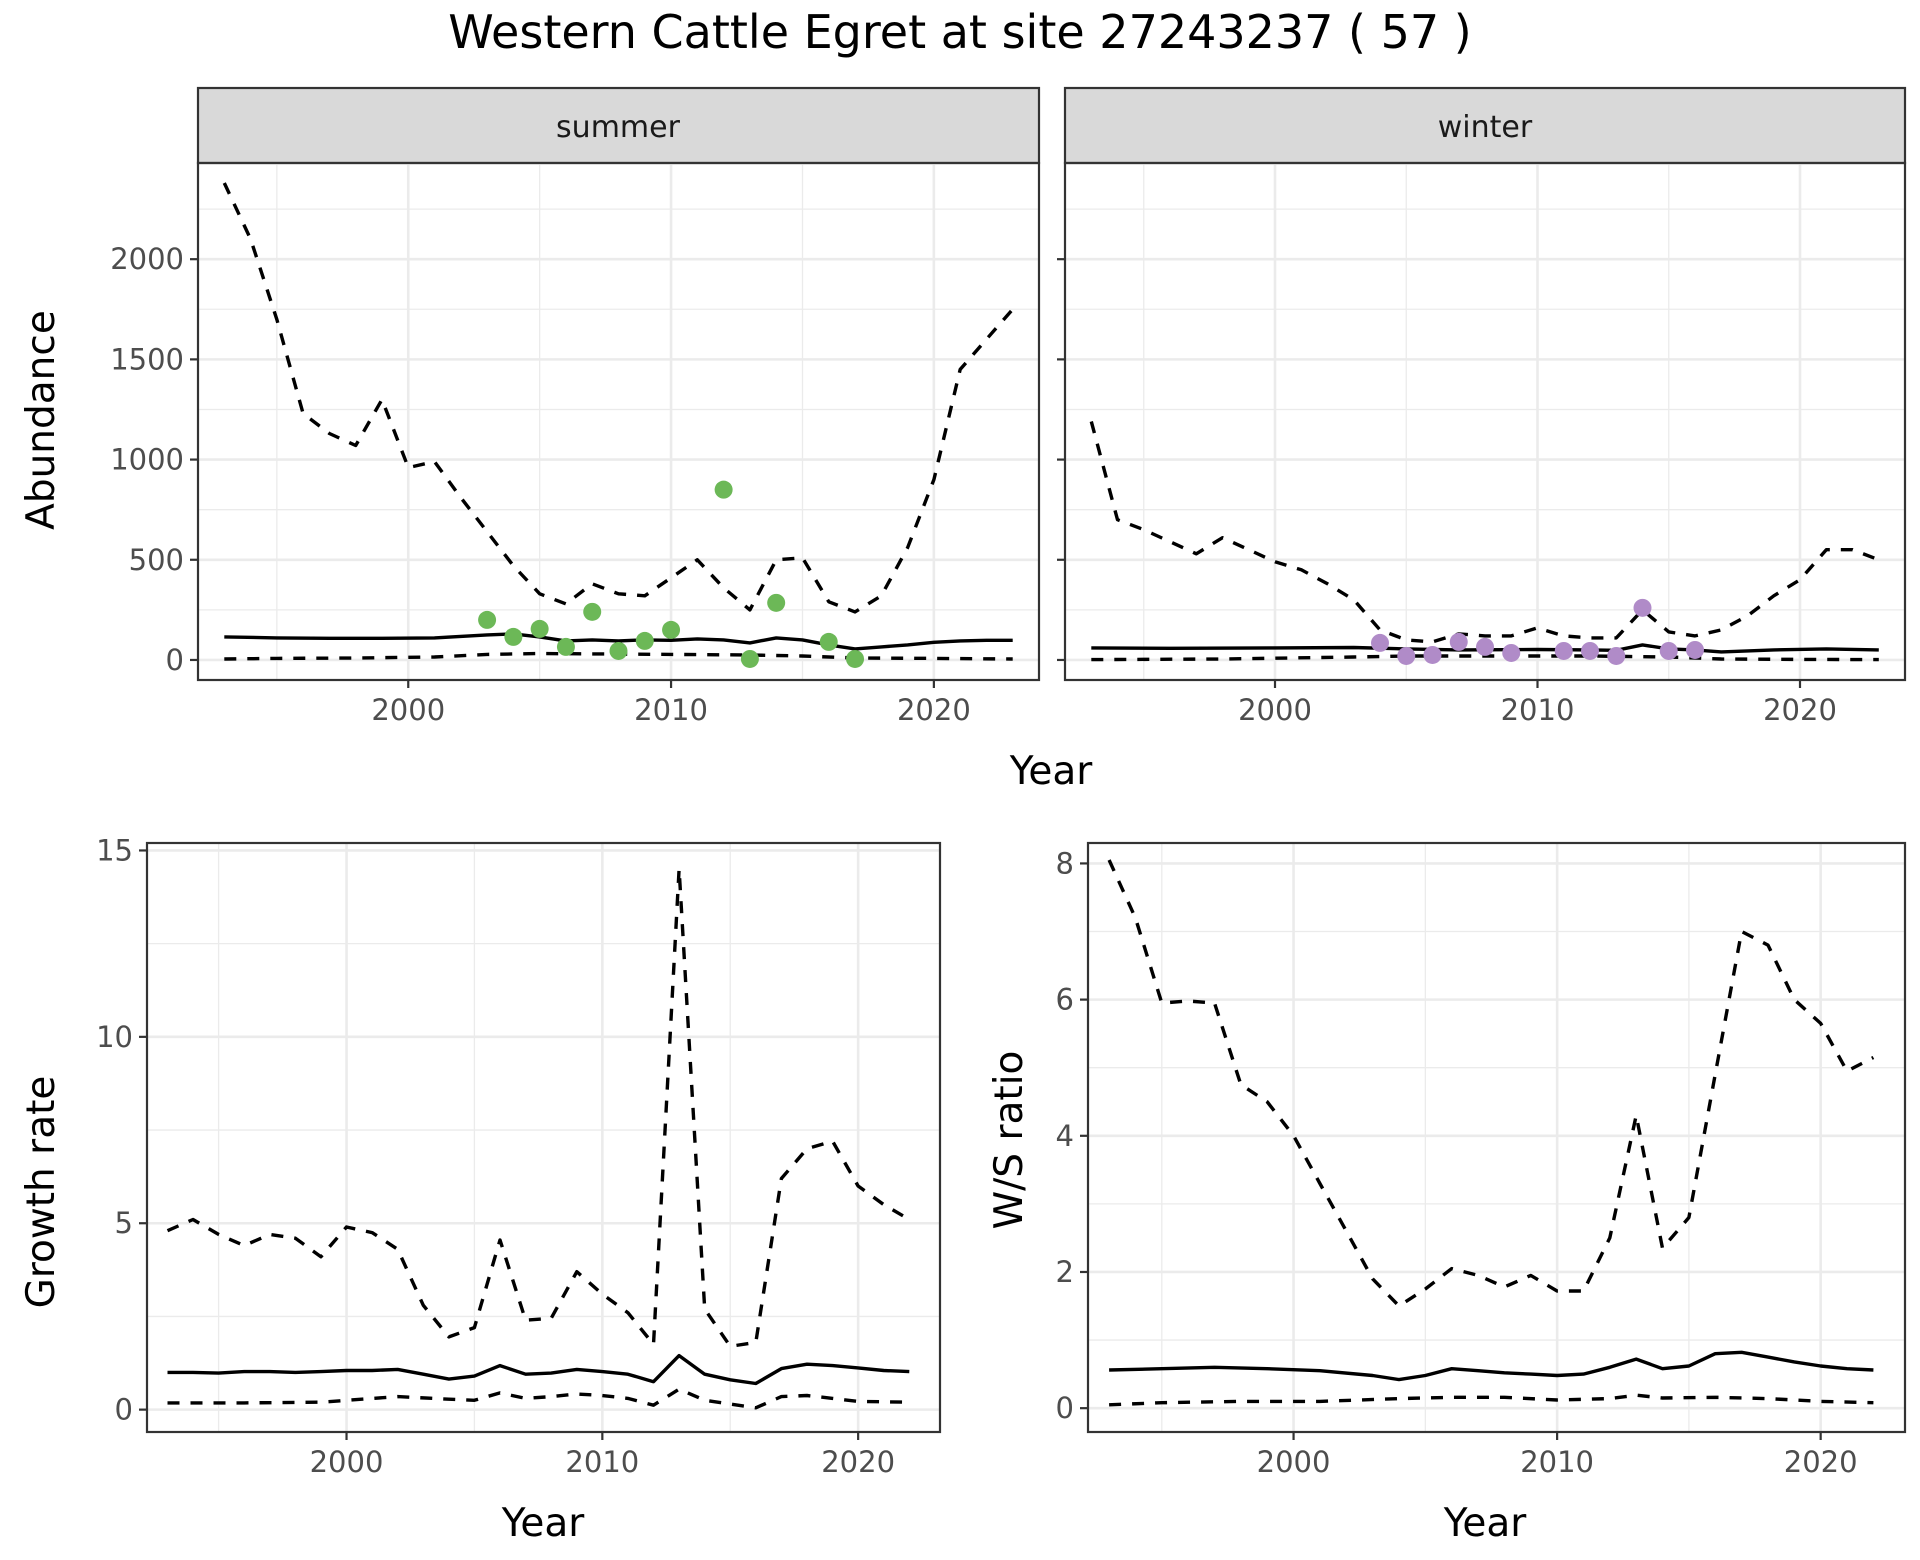 Image resolution: width=1920 pixels, height=1560 pixels. Describe the element at coordinates (147, 259) in the screenshot. I see `y-tick-label: 2000` at that location.